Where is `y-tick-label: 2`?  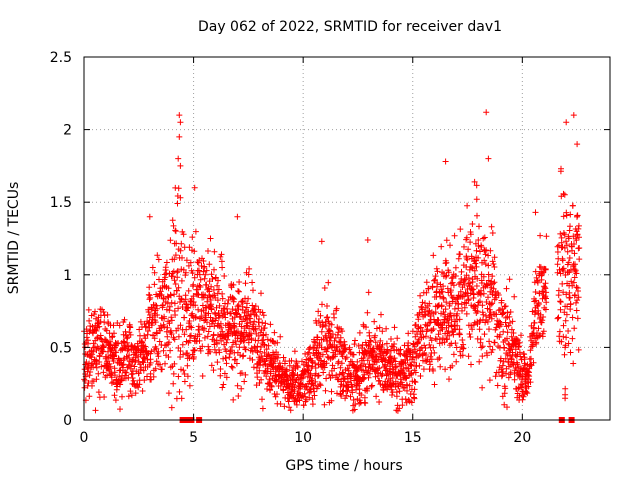
y-tick-label: 2 is located at coordinates (67, 131).